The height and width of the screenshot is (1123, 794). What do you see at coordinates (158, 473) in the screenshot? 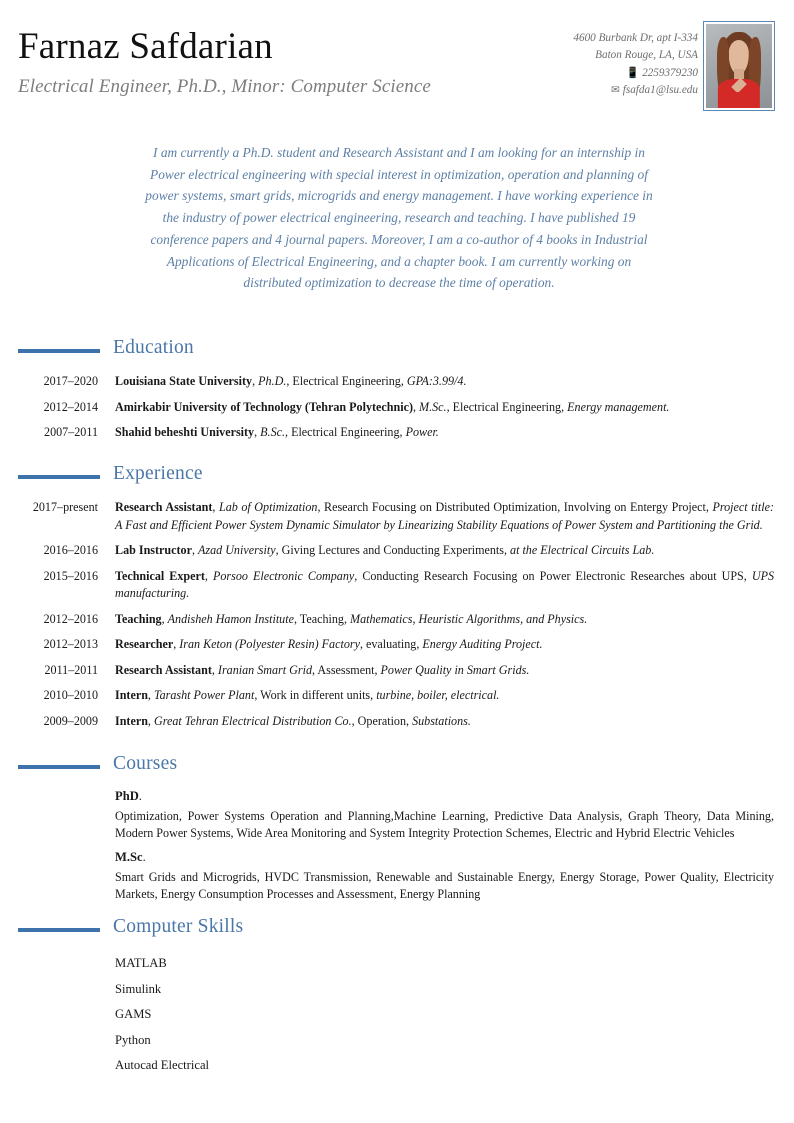
I see `section-title-experience: Experience` at bounding box center [158, 473].